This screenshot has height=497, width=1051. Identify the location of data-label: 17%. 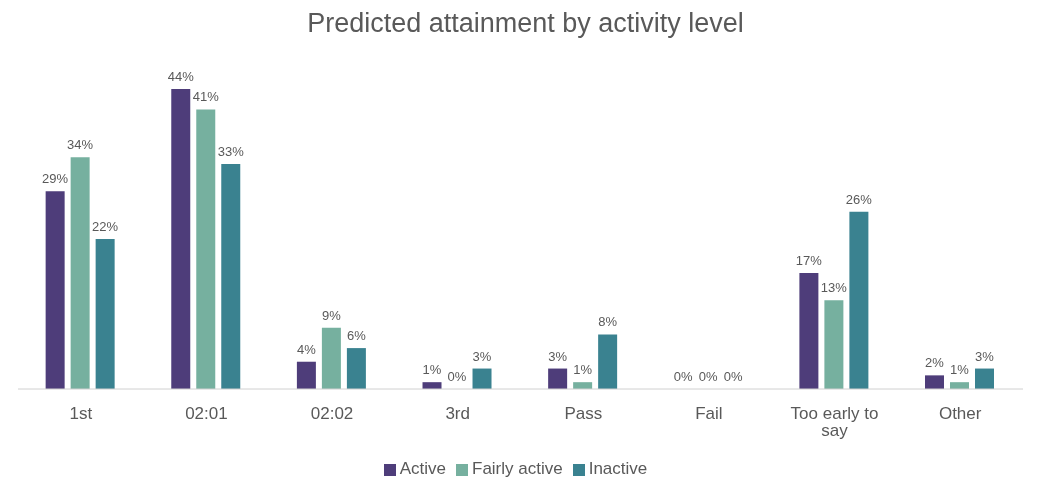
(809, 261).